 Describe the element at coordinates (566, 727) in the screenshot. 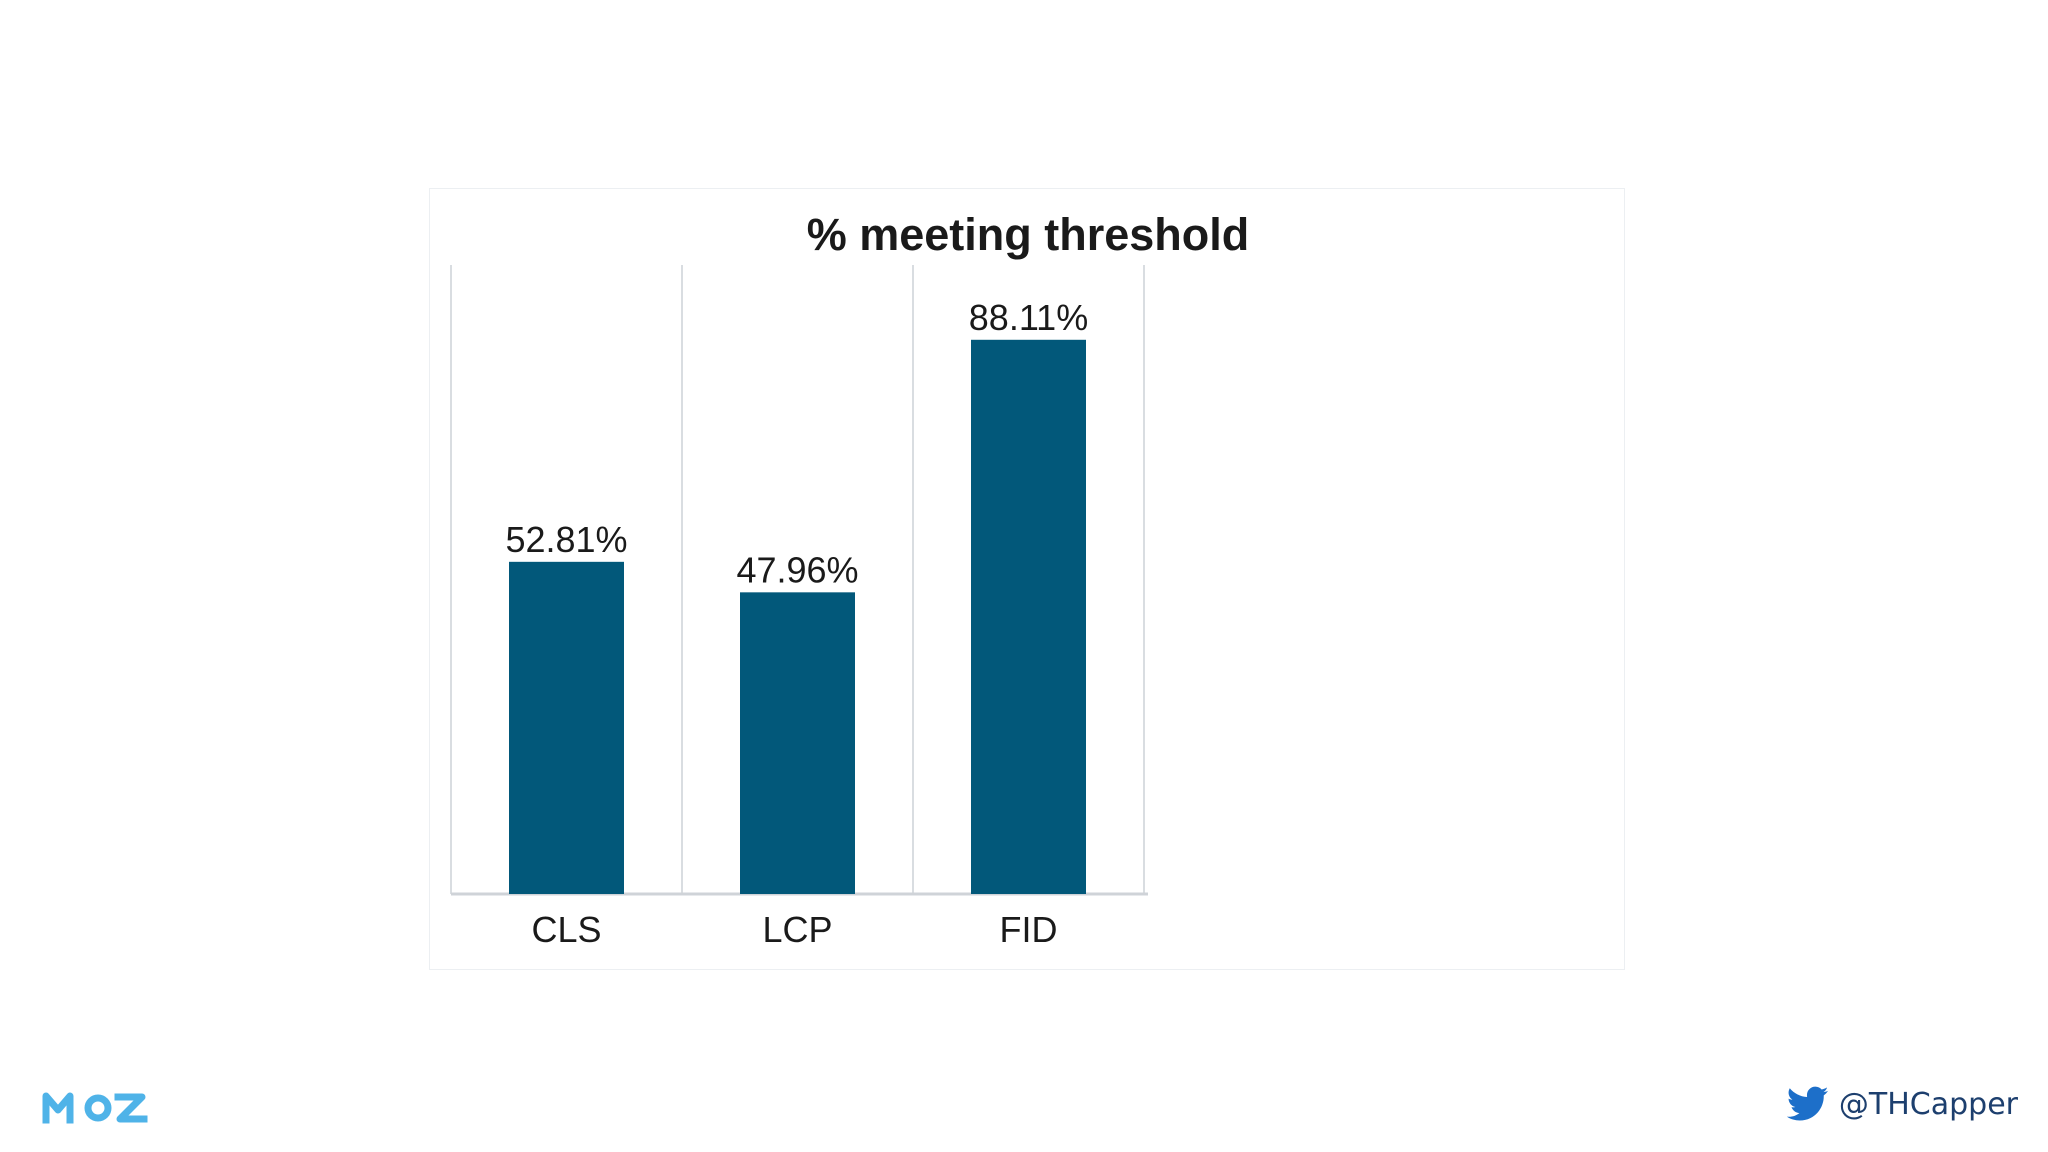

I see `bar-cls` at that location.